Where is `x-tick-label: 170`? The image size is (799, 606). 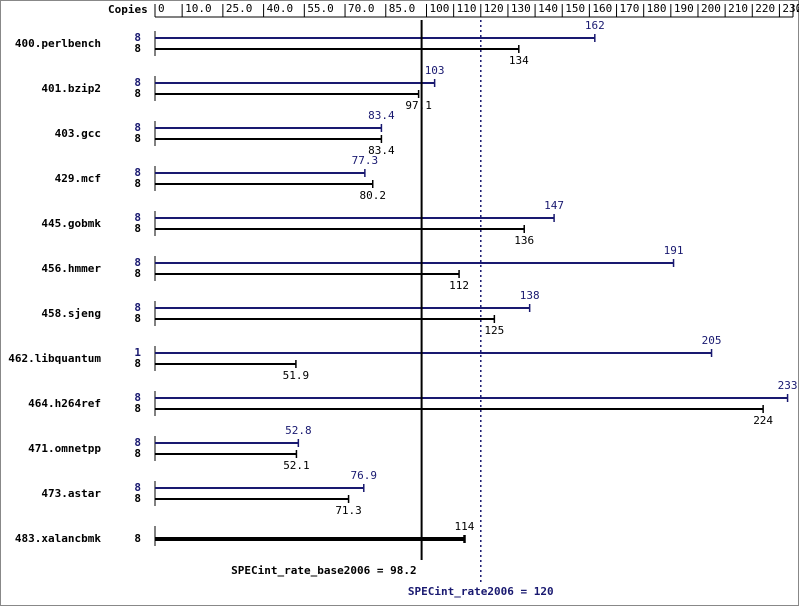 x-tick-label: 170 is located at coordinates (630, 8).